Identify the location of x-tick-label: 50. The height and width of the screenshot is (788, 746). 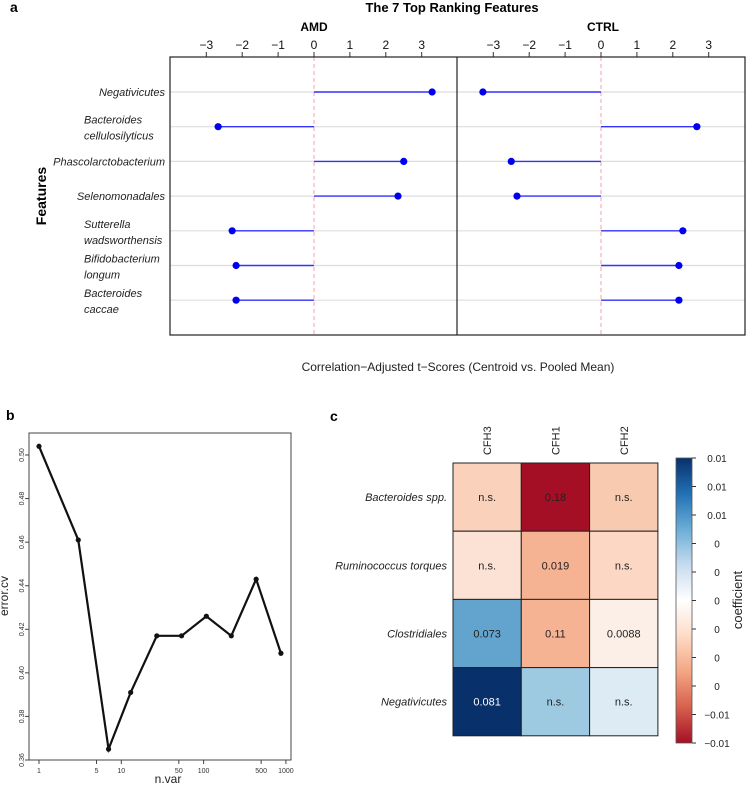
(179, 771).